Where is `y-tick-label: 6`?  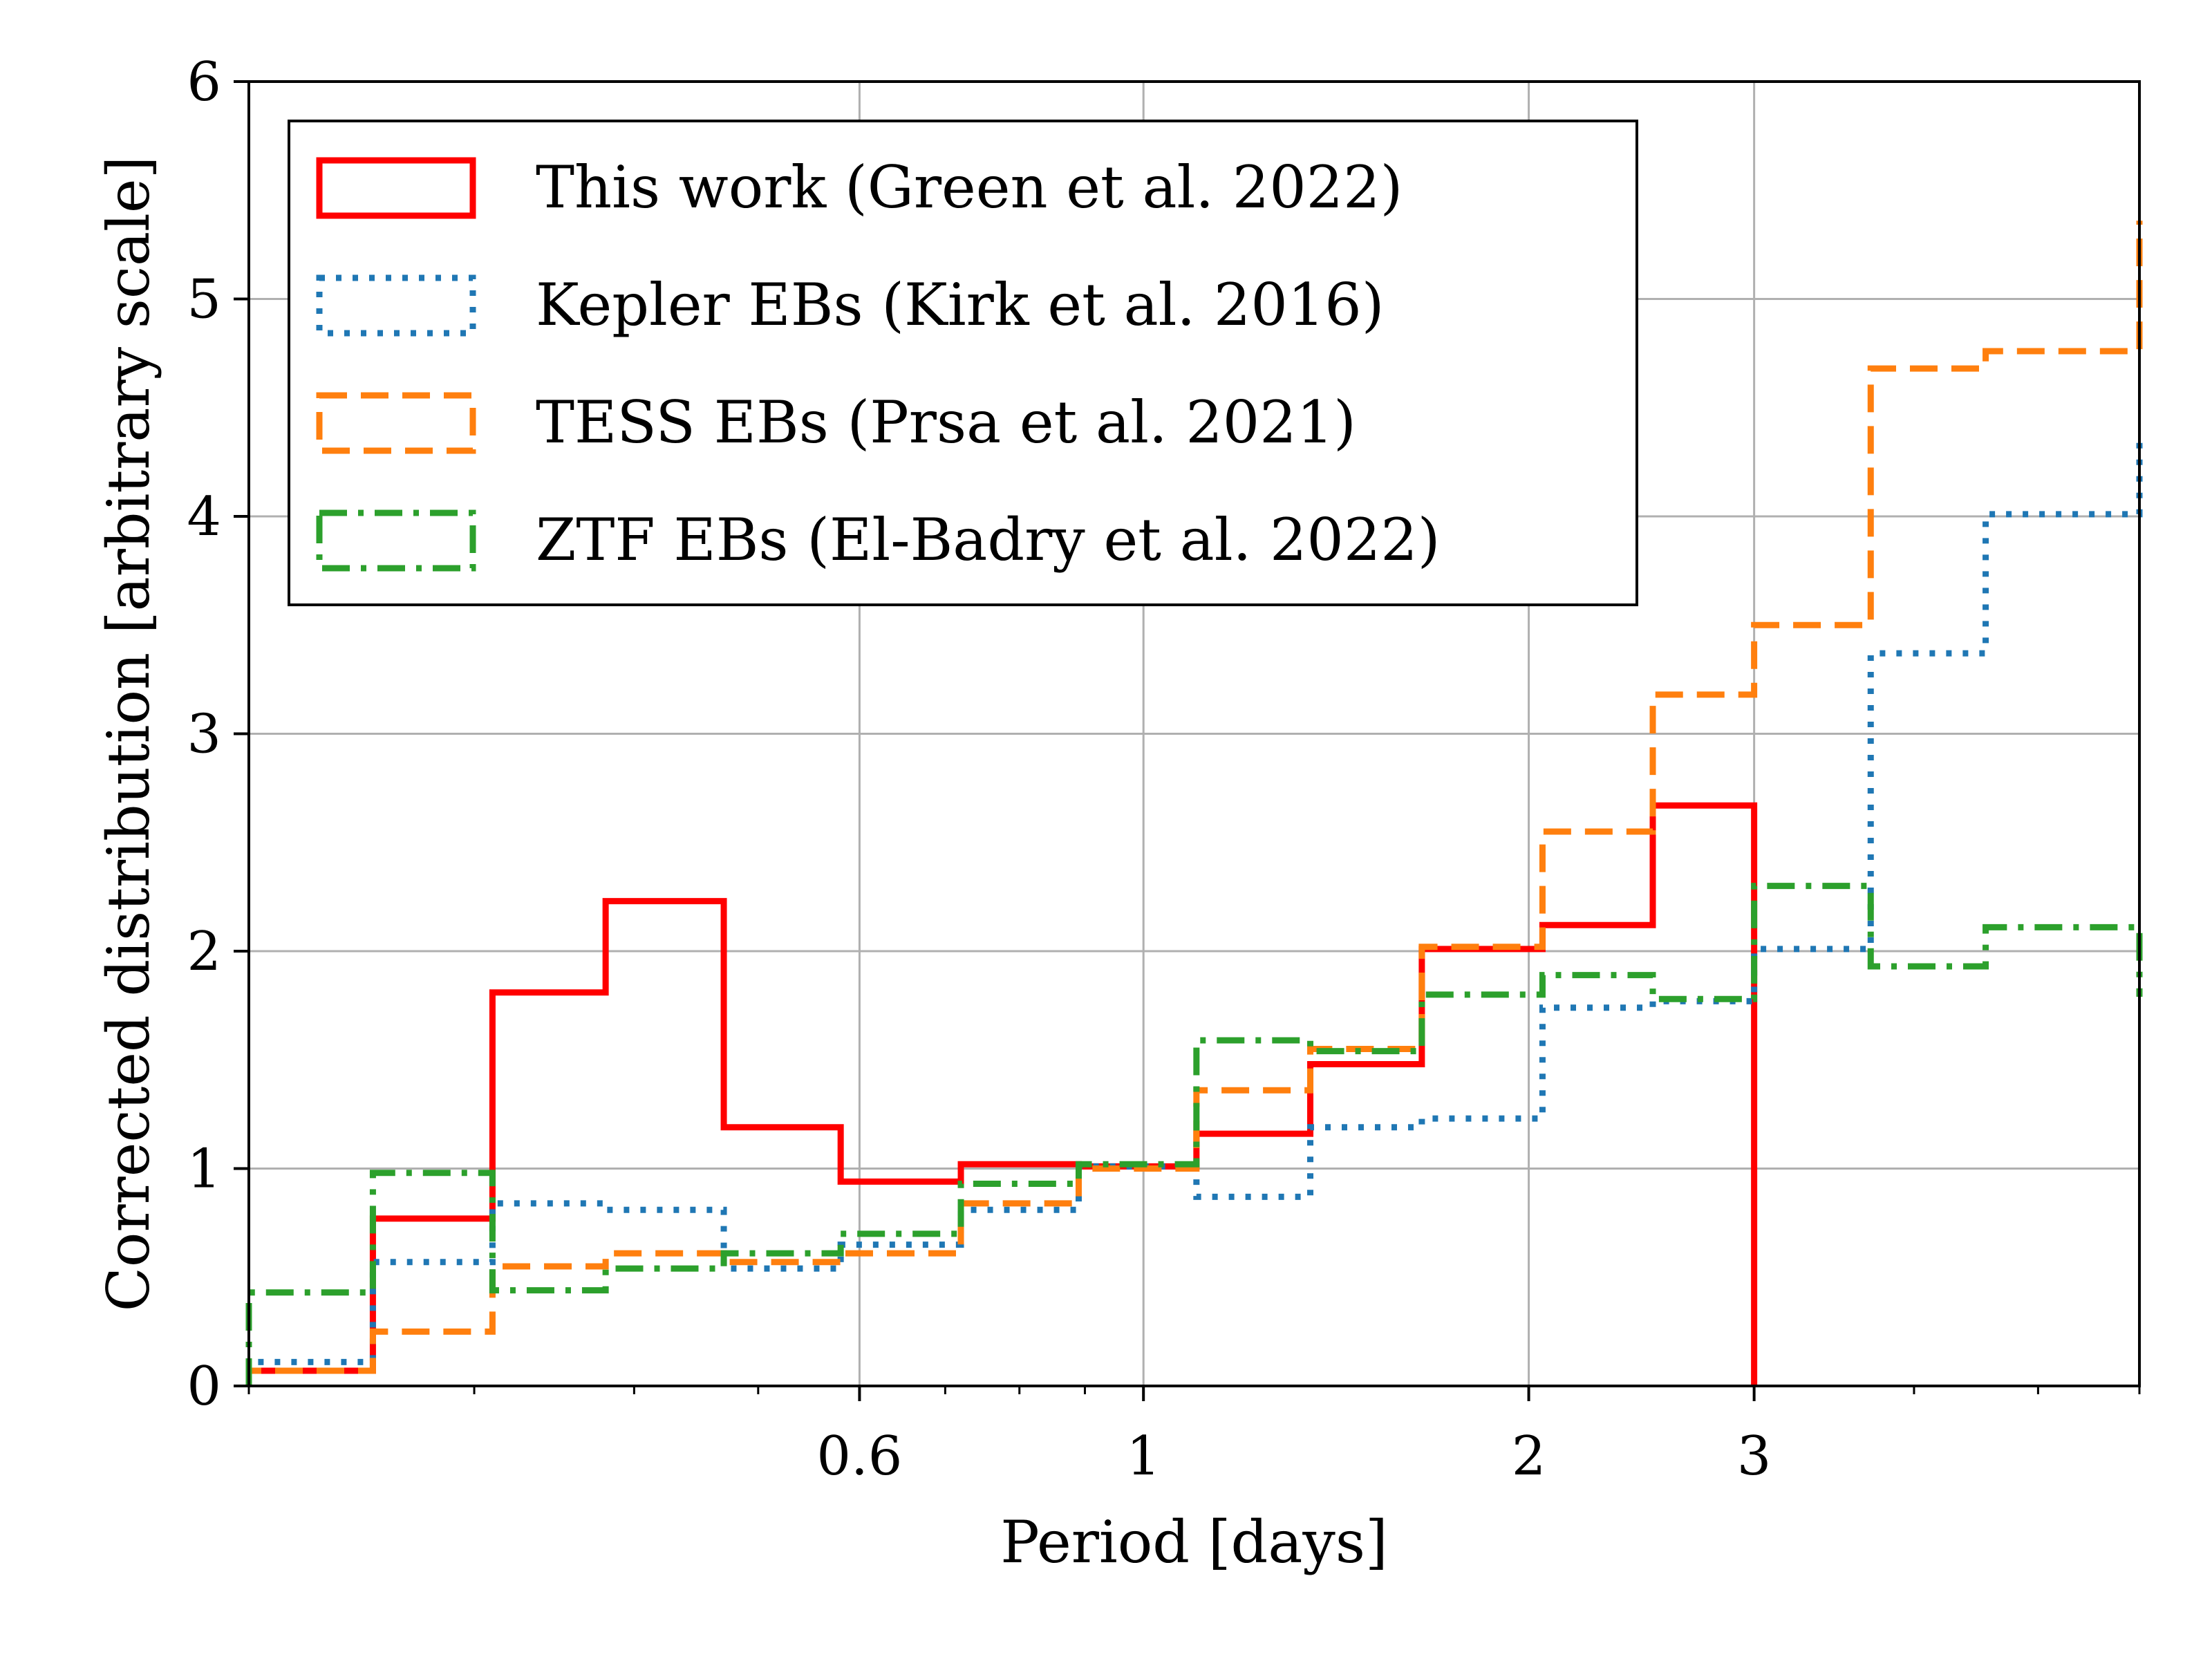 y-tick-label: 6 is located at coordinates (204, 82).